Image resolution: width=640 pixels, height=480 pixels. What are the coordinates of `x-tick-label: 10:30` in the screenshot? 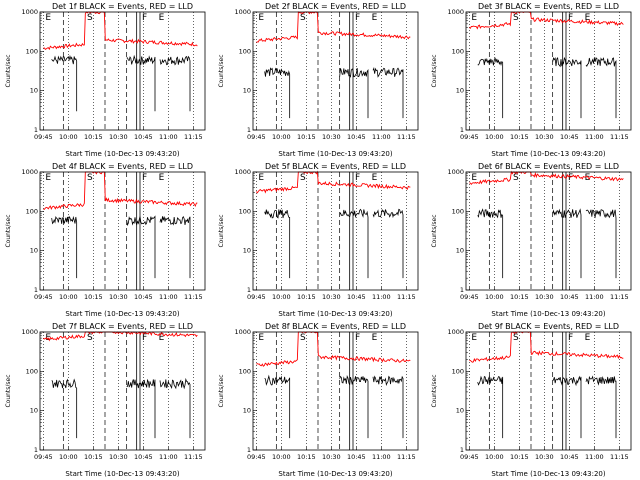 It's located at (544, 137).